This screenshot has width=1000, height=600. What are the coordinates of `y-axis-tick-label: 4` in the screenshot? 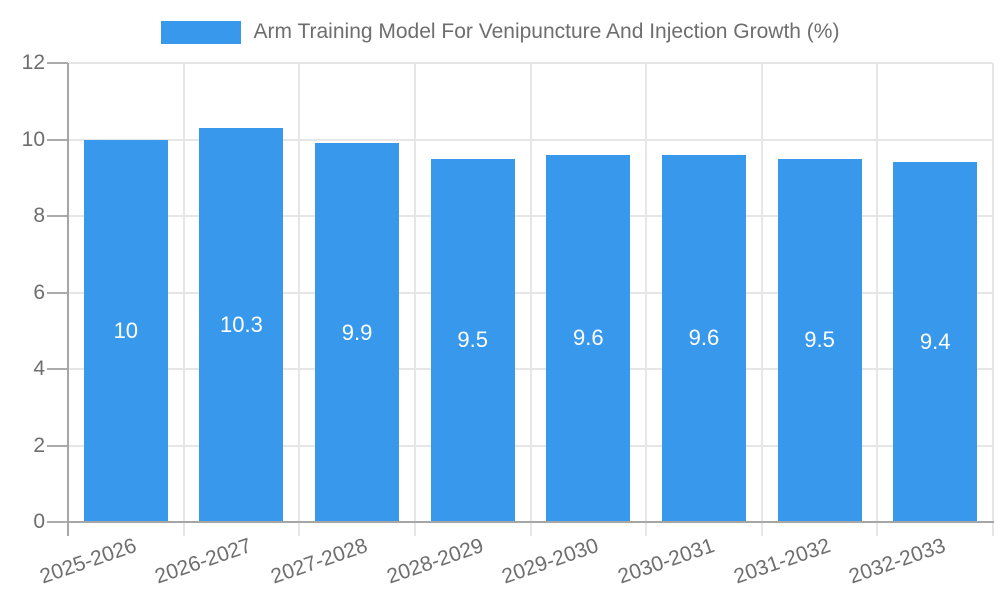 It's located at (39, 368).